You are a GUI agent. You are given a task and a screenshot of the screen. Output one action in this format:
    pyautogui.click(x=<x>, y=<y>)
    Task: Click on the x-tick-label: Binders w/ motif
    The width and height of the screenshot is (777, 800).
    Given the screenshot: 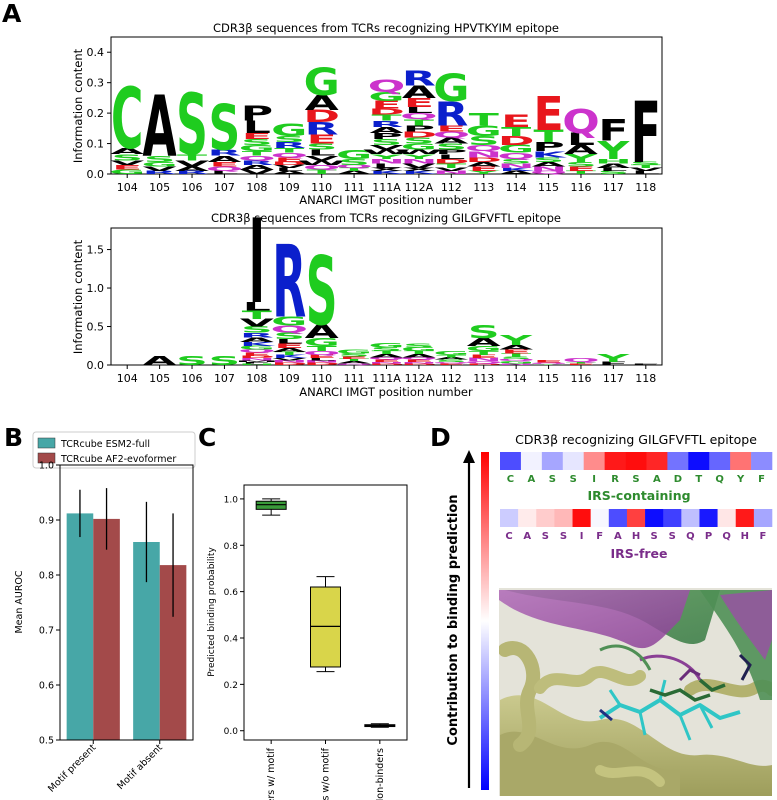 What is the action you would take?
    pyautogui.click(x=271, y=773)
    